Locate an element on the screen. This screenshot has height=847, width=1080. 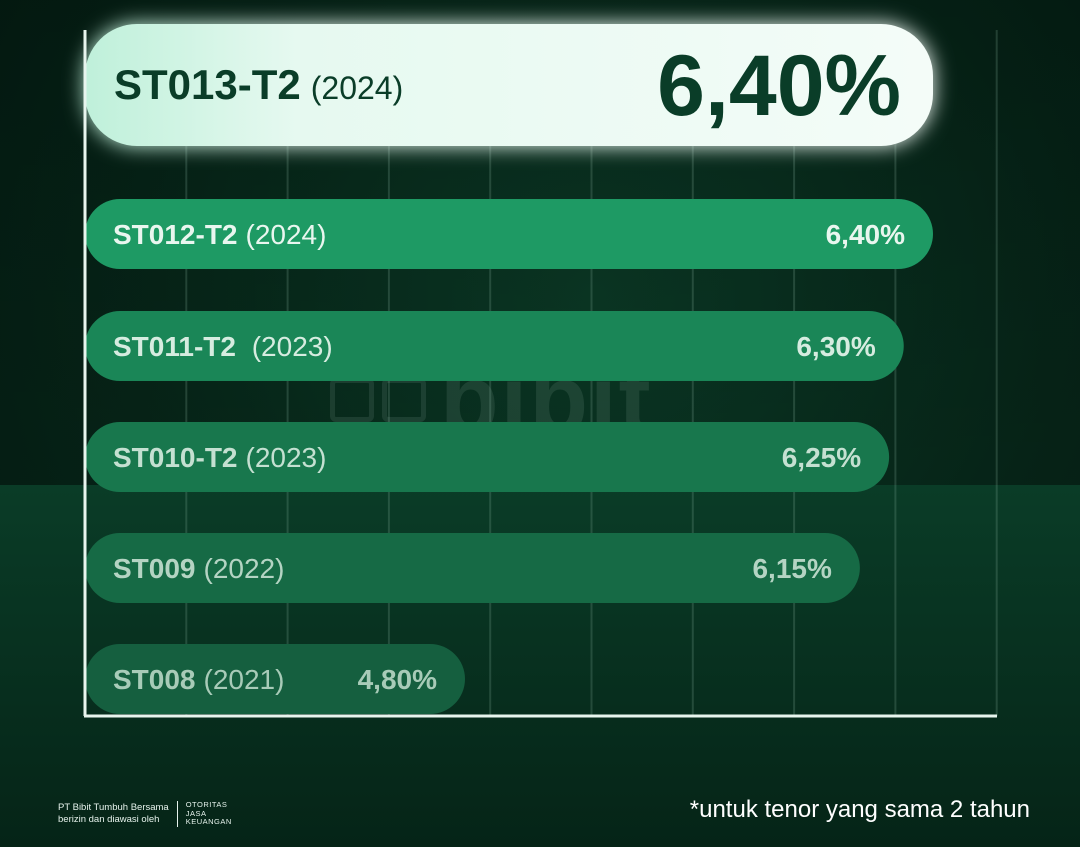
highlight-bar is located at coordinates (509, 85).